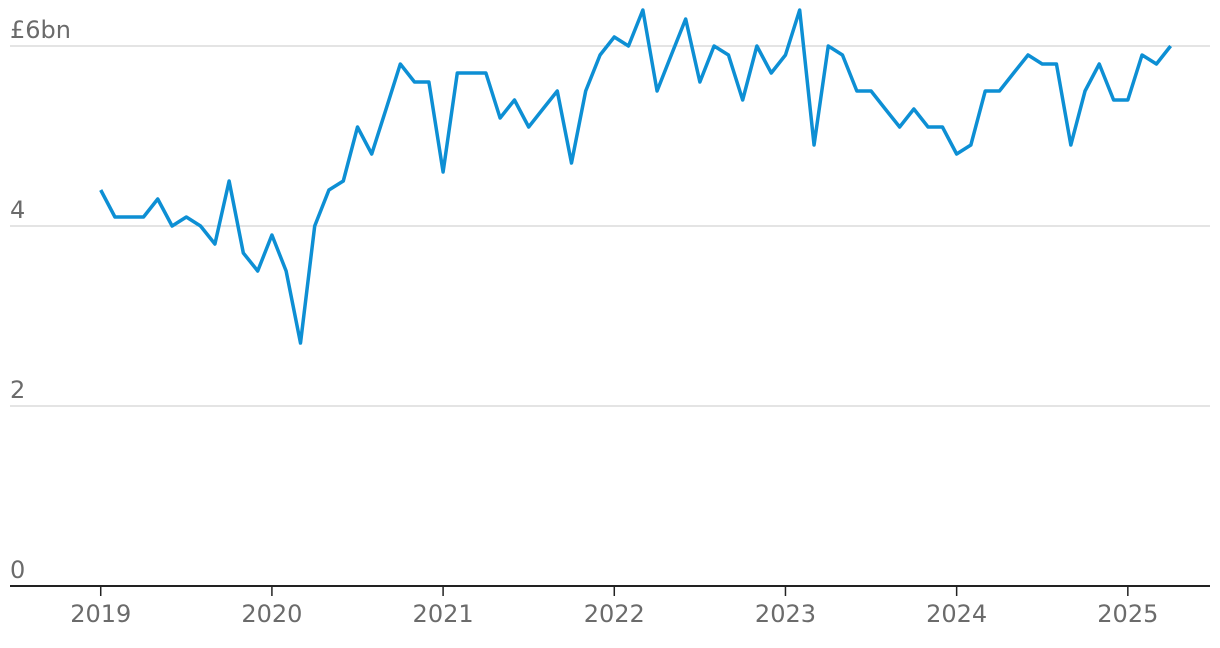 The height and width of the screenshot is (648, 1220). I want to click on x-tick-label: 2025, so click(1127, 614).